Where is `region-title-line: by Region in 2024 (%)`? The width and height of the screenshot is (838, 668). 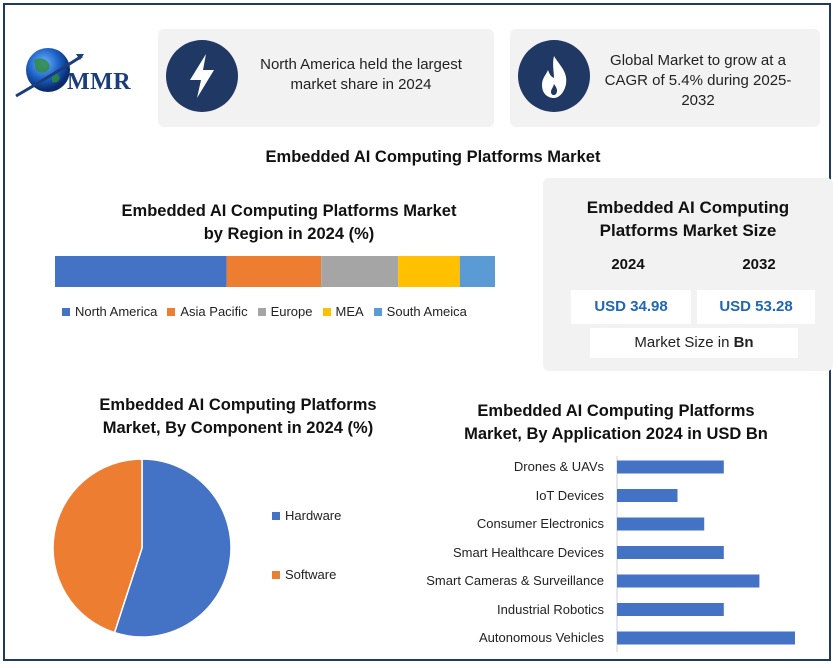 region-title-line: by Region in 2024 (%) is located at coordinates (289, 234).